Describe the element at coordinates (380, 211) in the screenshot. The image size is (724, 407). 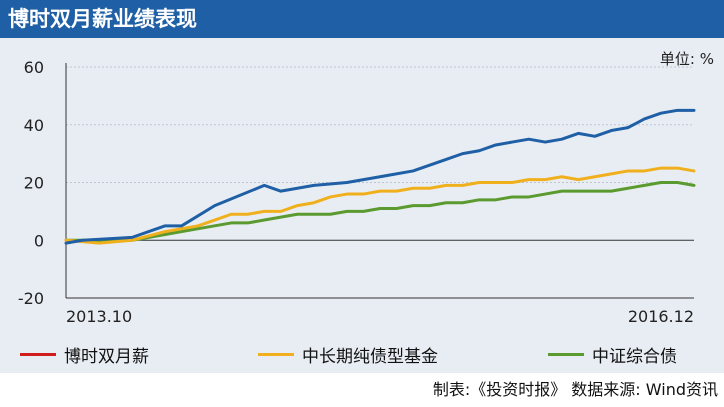
I see `series-line` at that location.